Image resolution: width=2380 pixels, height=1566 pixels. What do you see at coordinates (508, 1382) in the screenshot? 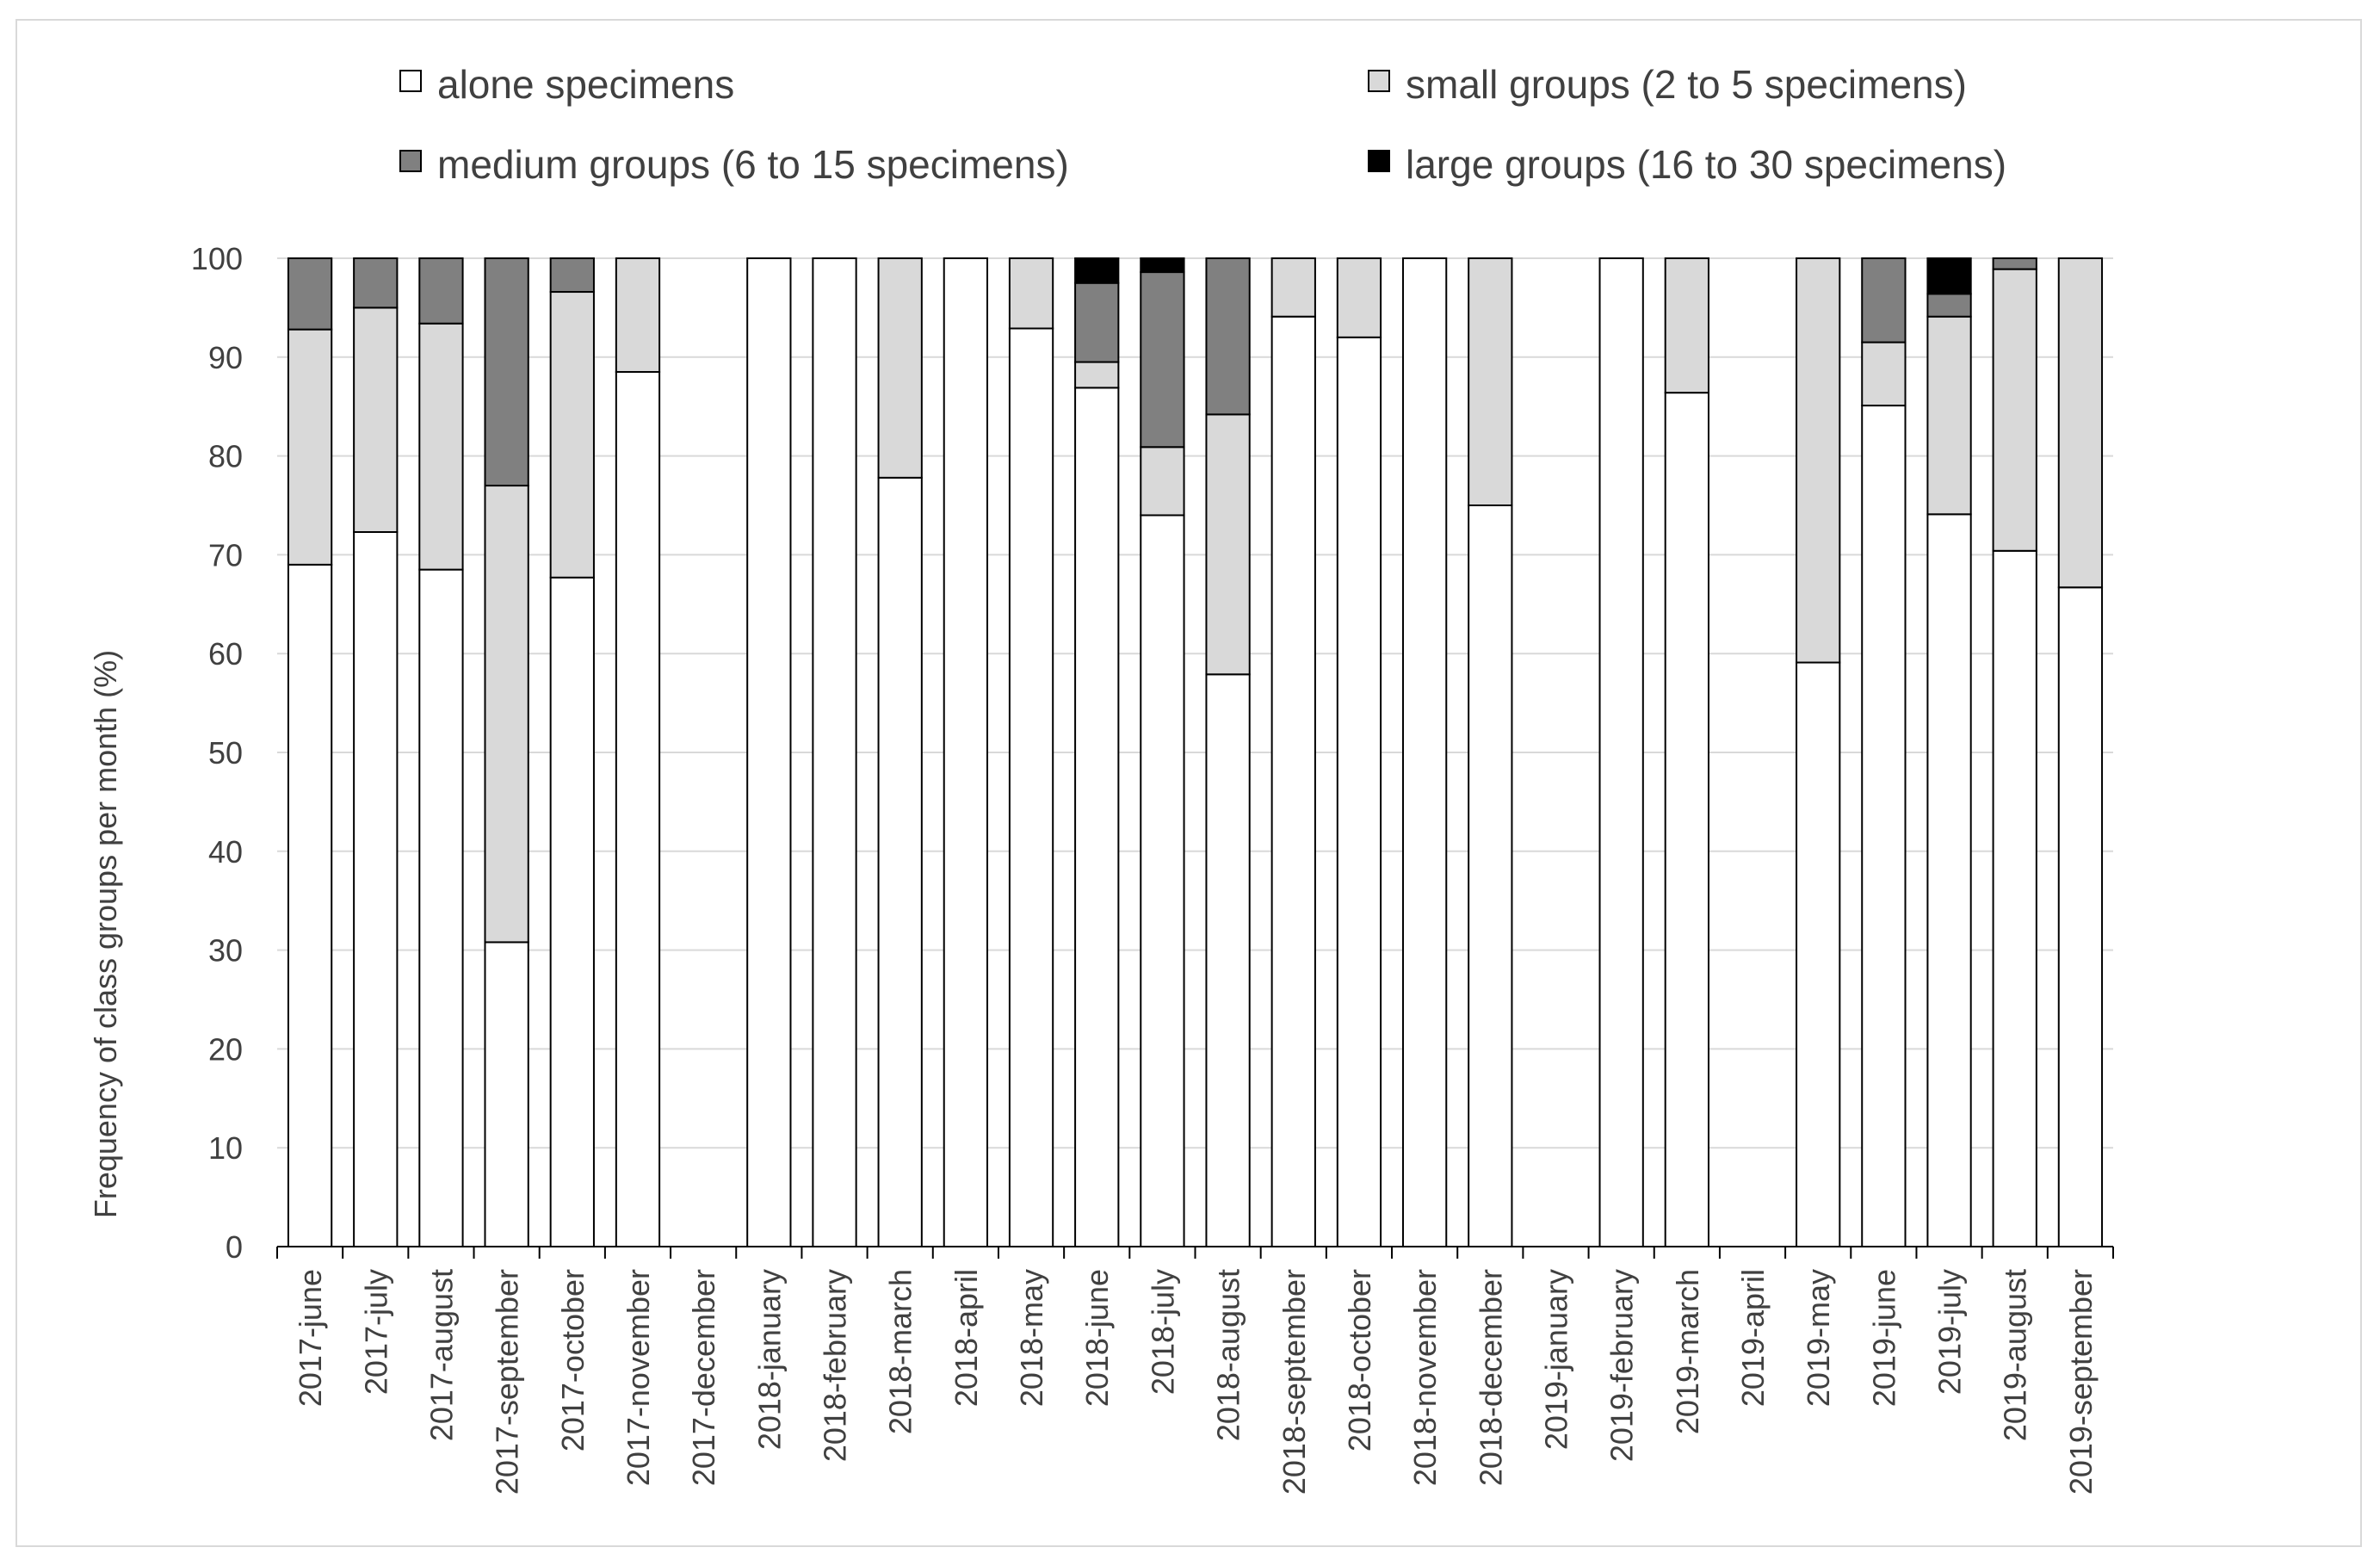
I see `x-tick-label: 2017-september` at bounding box center [508, 1382].